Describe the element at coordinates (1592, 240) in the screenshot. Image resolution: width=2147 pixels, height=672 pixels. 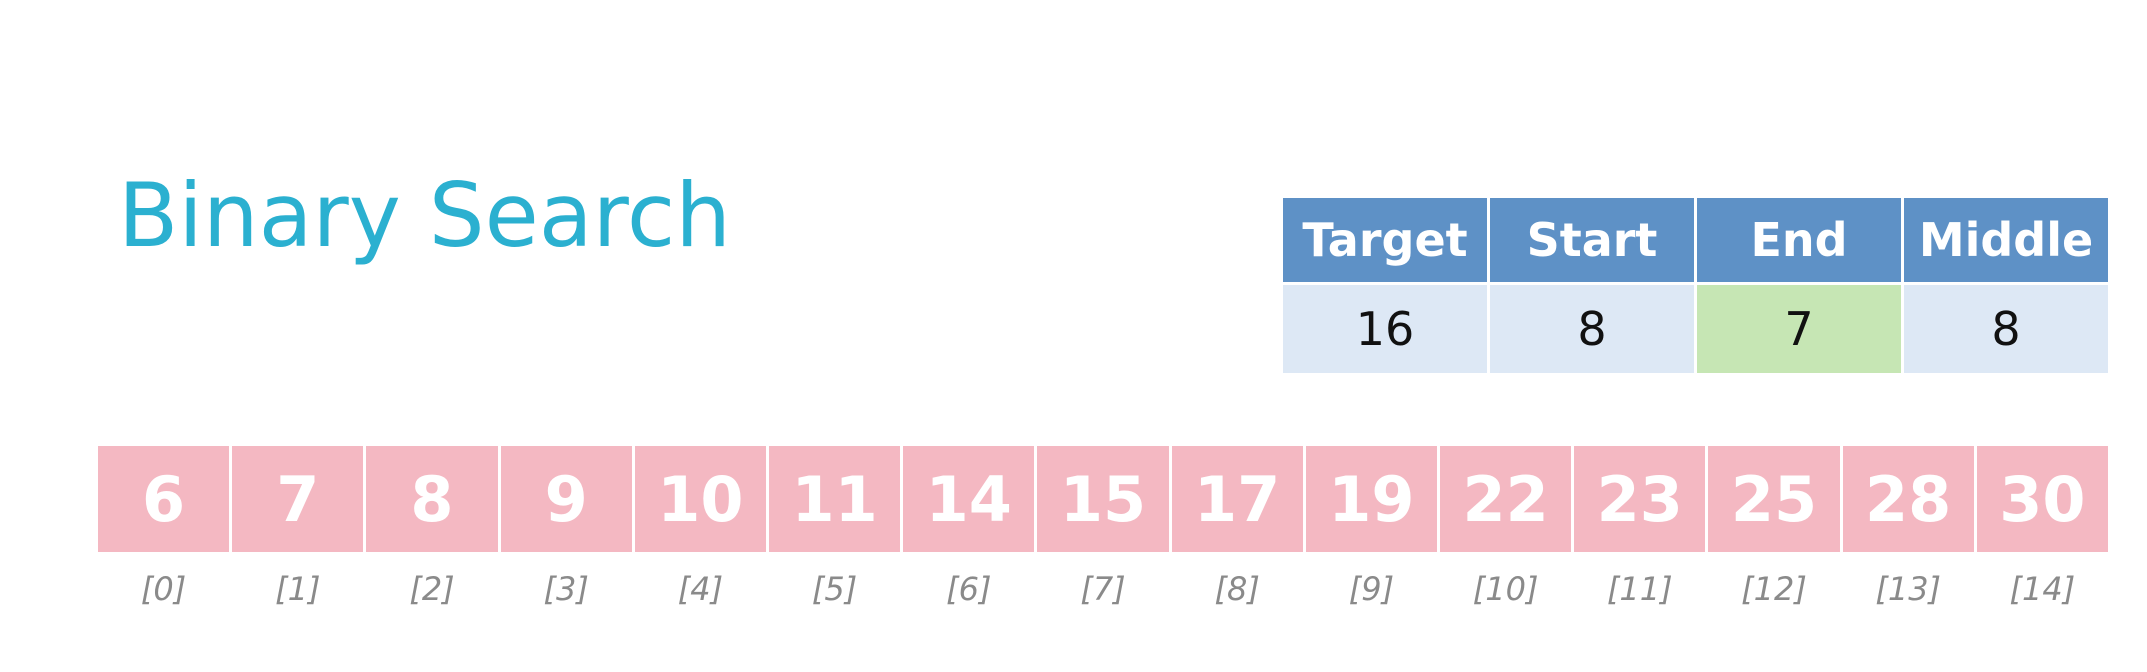
I see `start-header: Start` at that location.